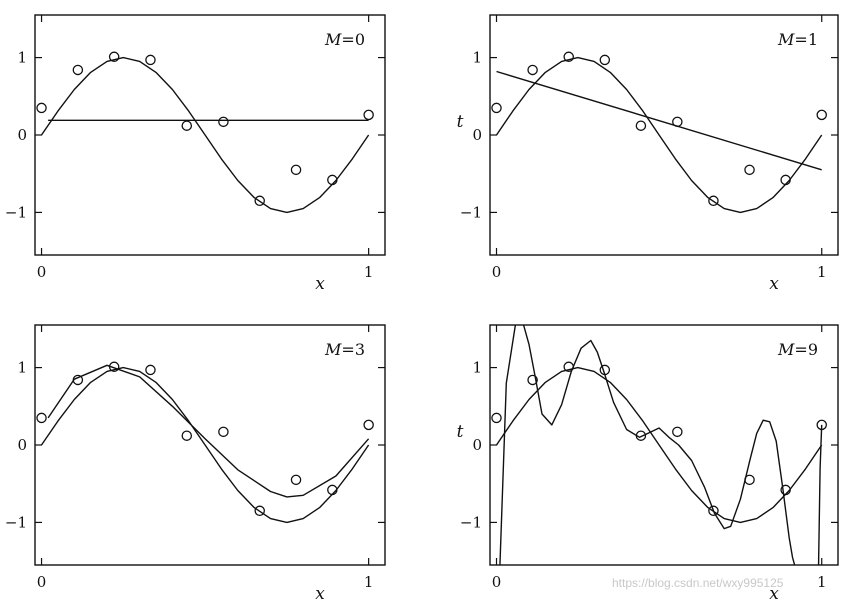 Image resolution: width=858 pixels, height=605 pixels. I want to click on panel-title: M=3, so click(344, 349).